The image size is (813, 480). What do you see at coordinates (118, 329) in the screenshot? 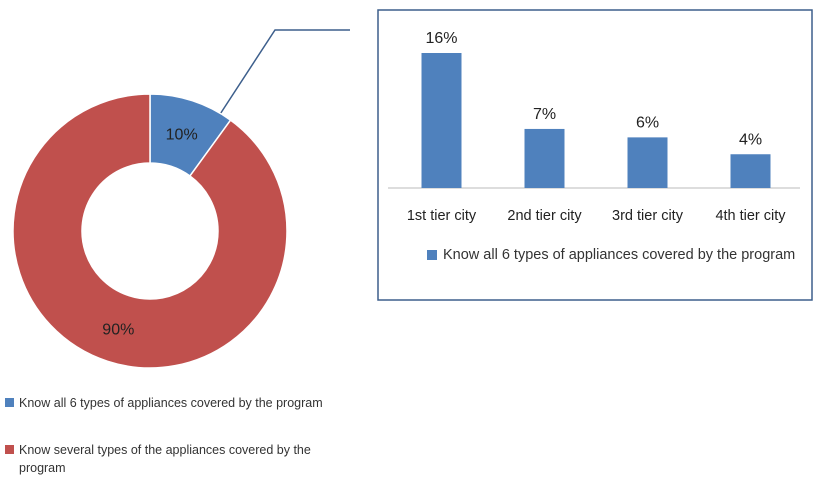
I see `slice-label: 90%` at bounding box center [118, 329].